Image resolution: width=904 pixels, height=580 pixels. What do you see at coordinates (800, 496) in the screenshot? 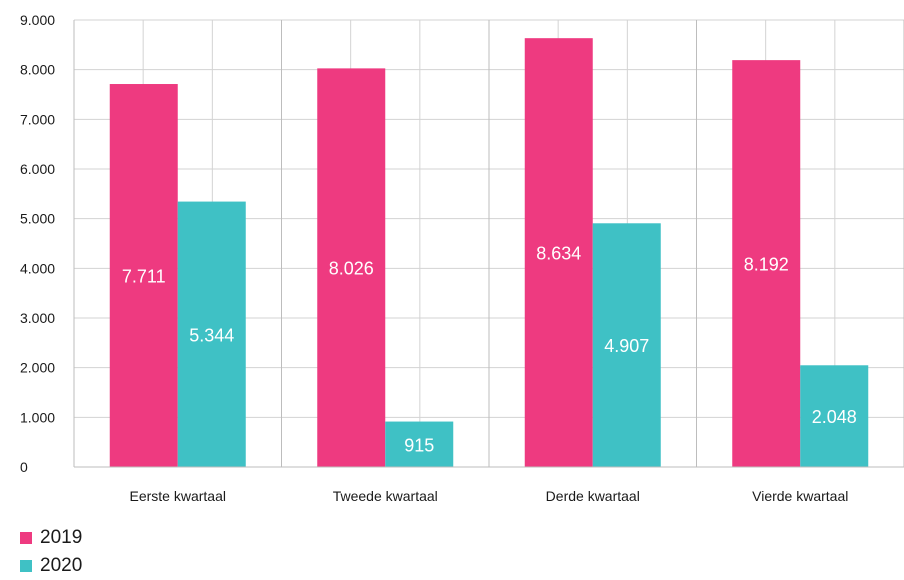
I see `x-tick-label: Vierde kwartaal` at bounding box center [800, 496].